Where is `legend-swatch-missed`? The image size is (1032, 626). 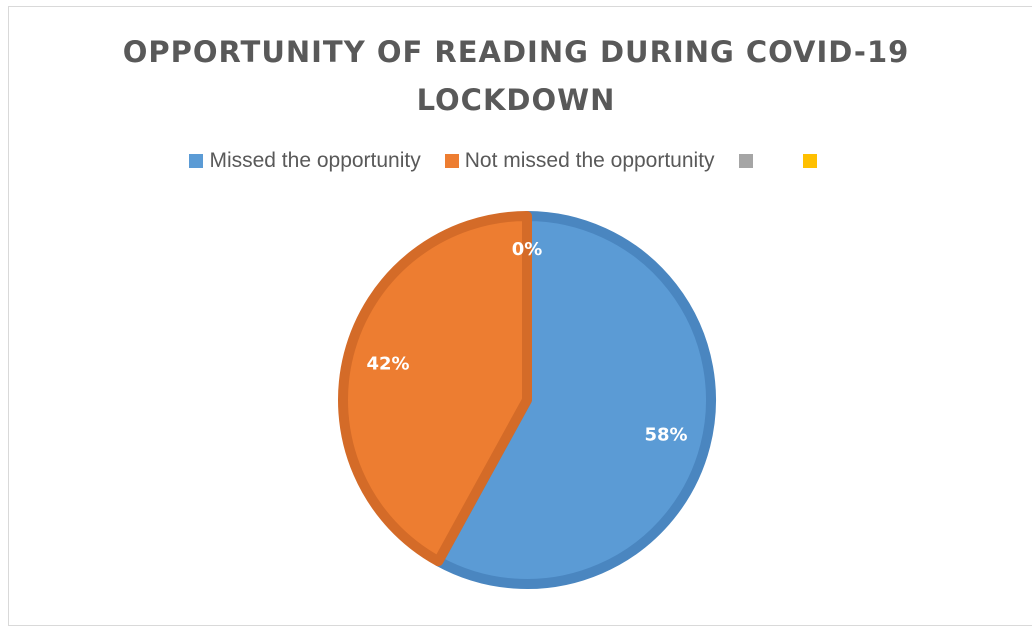 legend-swatch-missed is located at coordinates (196, 161).